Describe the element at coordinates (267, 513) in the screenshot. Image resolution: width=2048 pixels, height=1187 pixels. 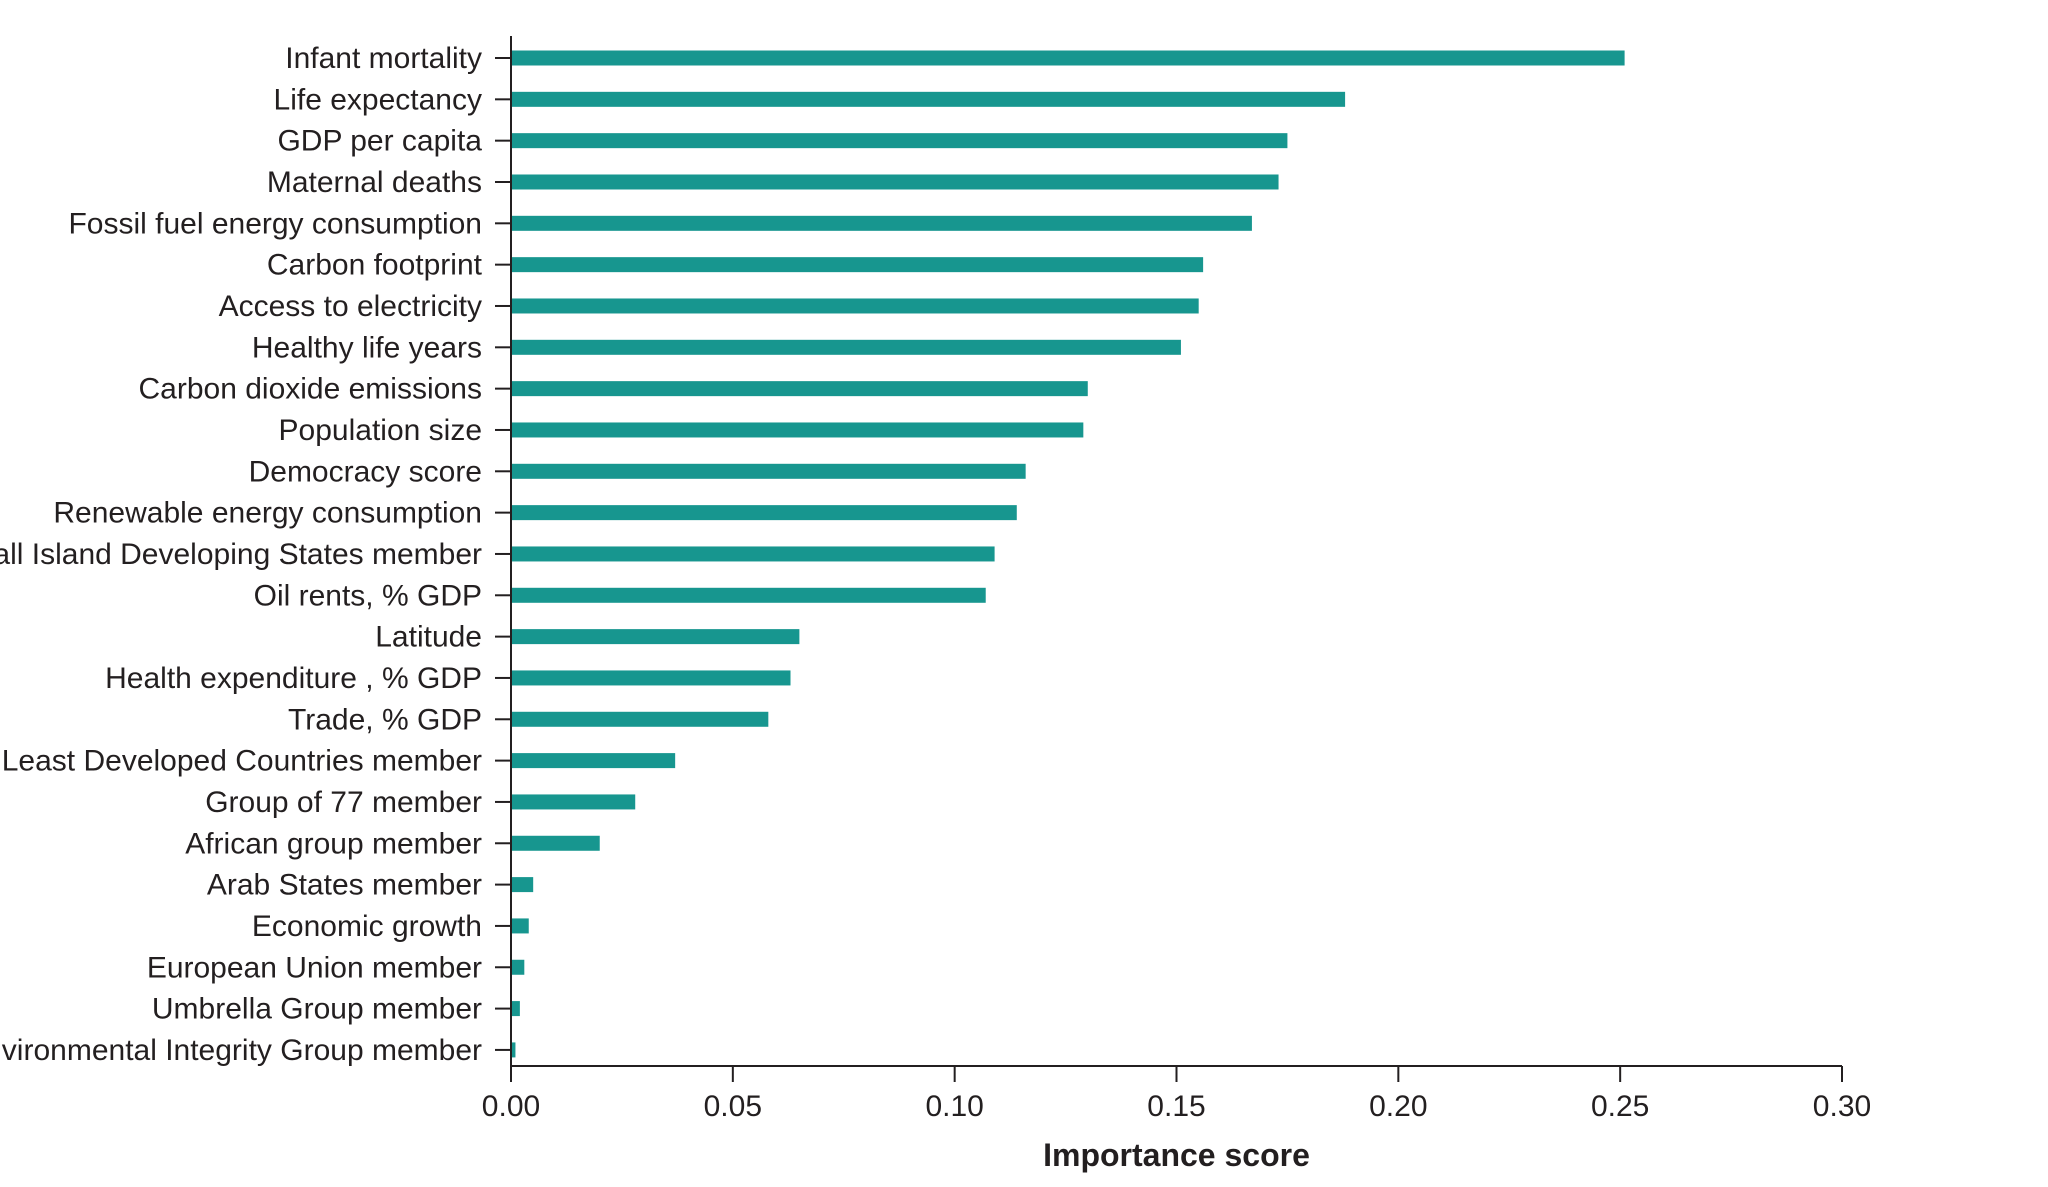
I see `category-label: Renewable energy consumption` at that location.